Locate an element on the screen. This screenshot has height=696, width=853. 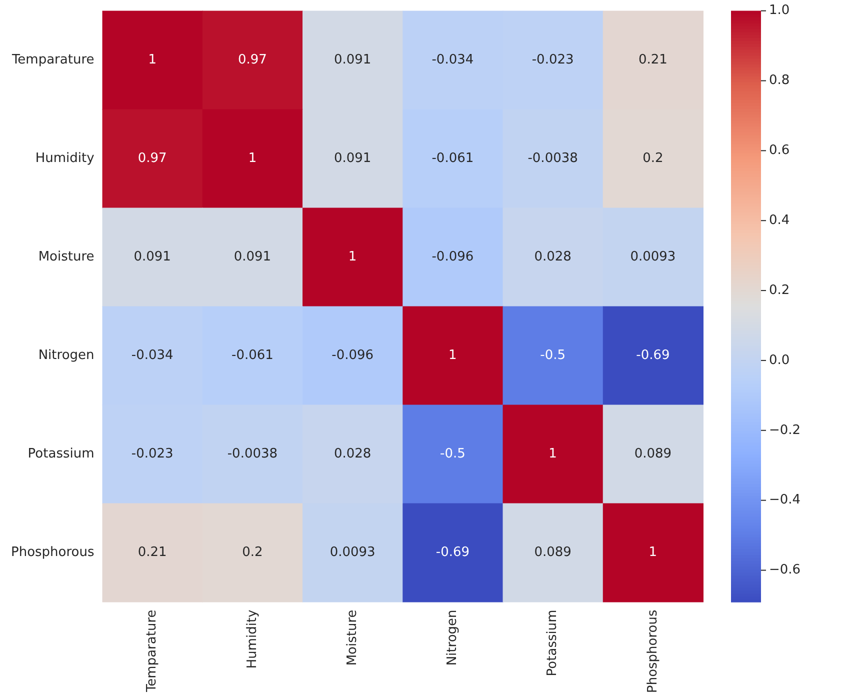
x-tick-label: Humidity is located at coordinates (252, 639).